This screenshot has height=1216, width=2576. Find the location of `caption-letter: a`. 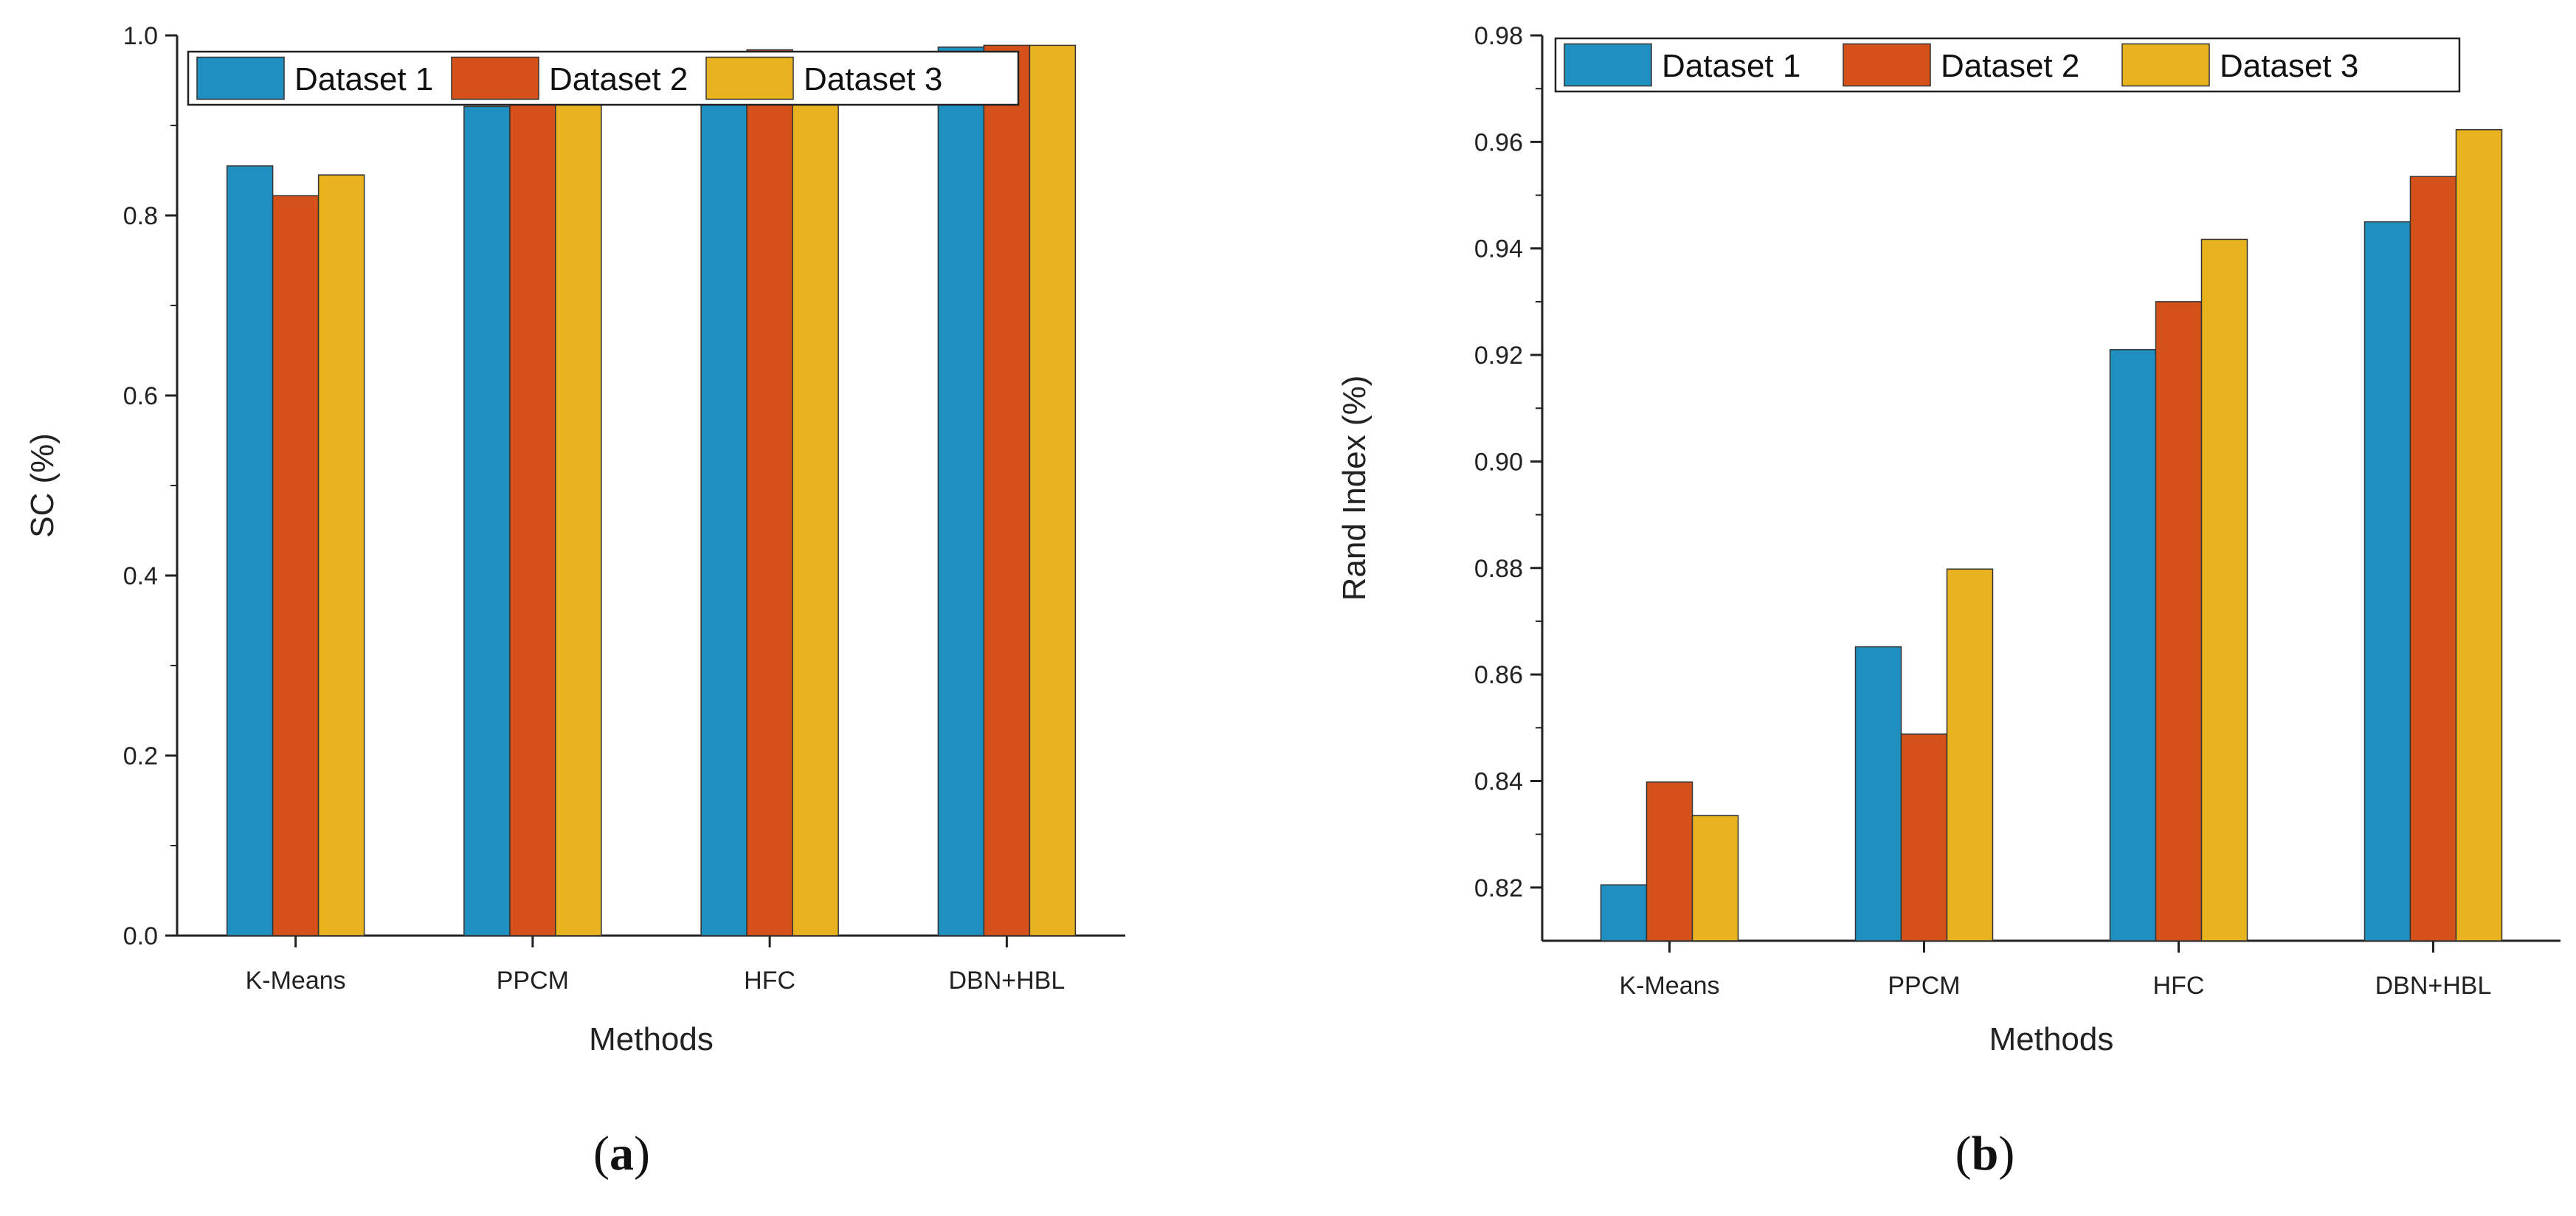

caption-letter: a is located at coordinates (622, 1154).